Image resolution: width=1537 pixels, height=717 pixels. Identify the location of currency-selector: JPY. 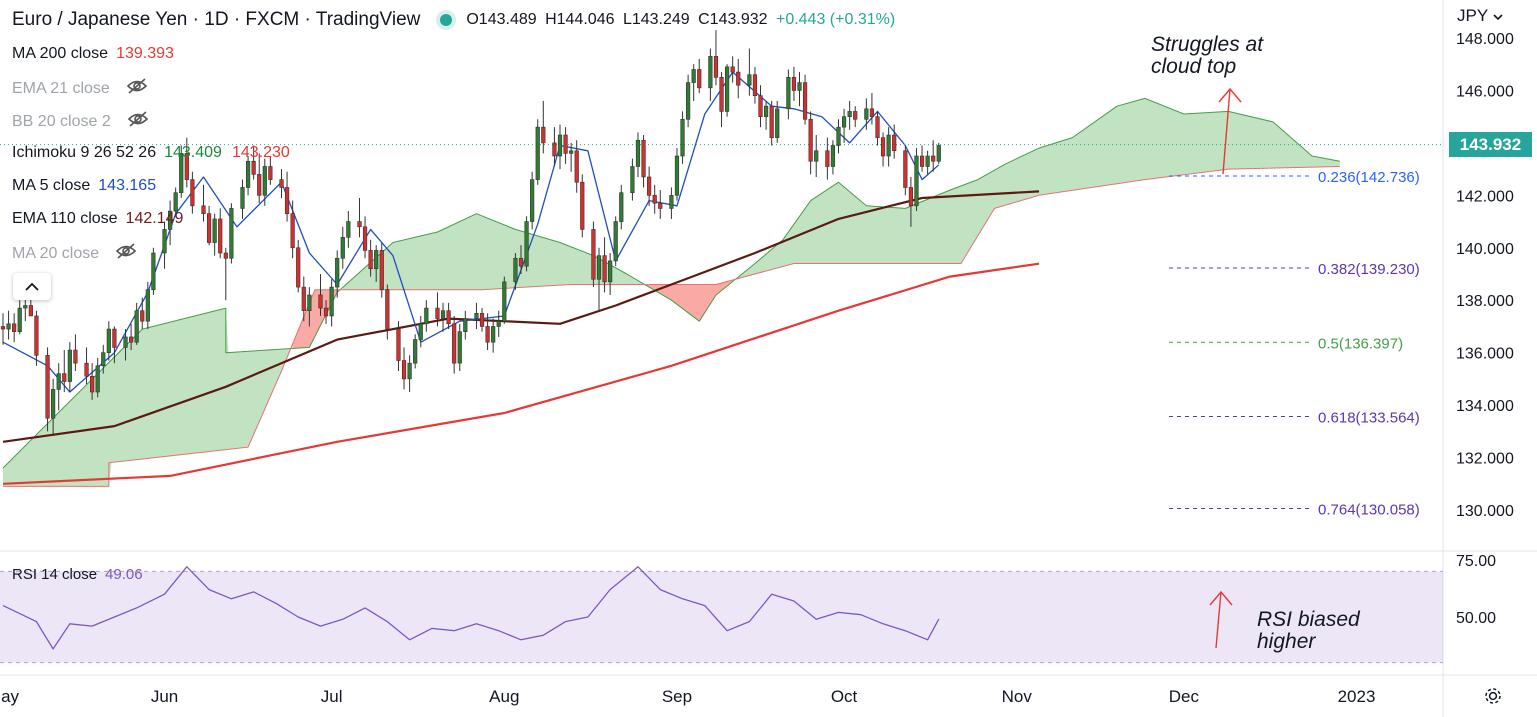
(1480, 16).